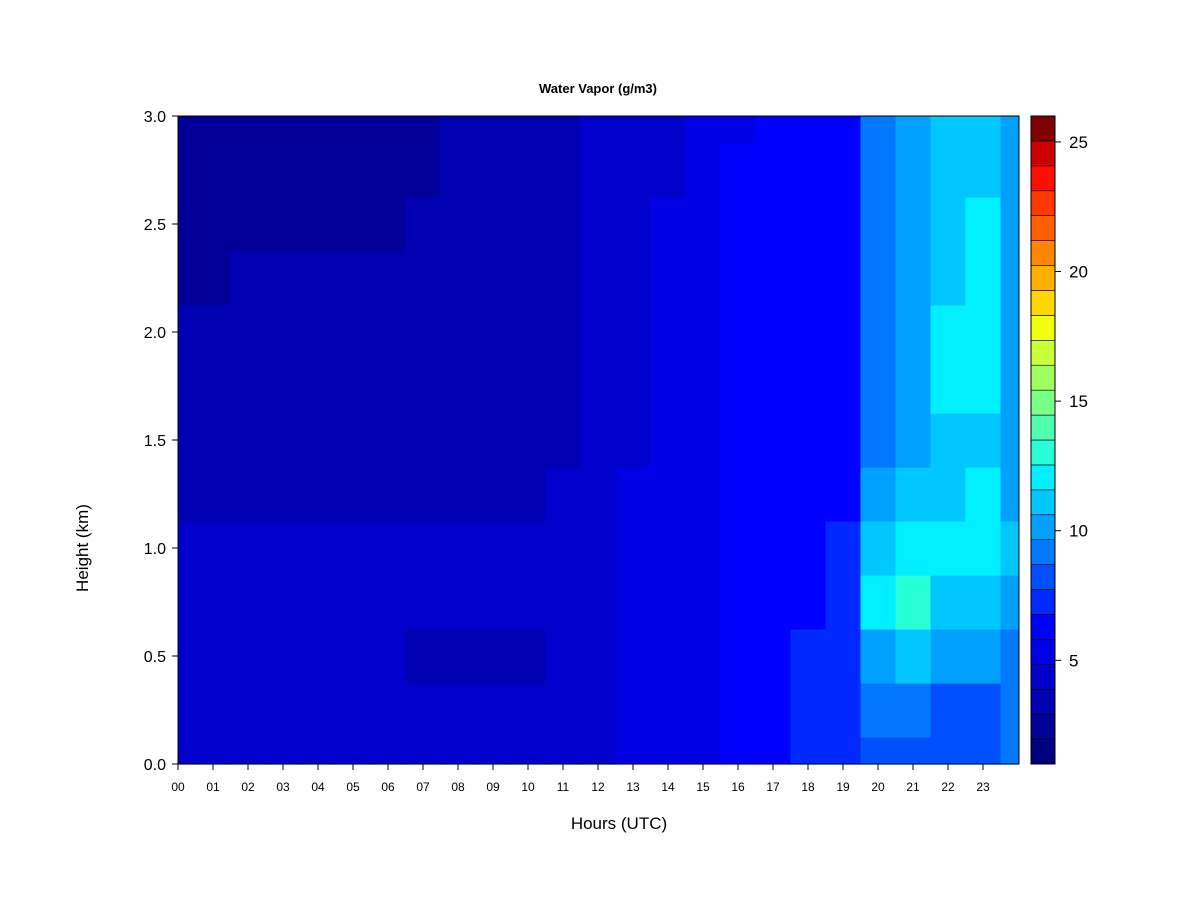 The height and width of the screenshot is (900, 1200). Describe the element at coordinates (843, 787) in the screenshot. I see `x-tick-label: 19` at that location.